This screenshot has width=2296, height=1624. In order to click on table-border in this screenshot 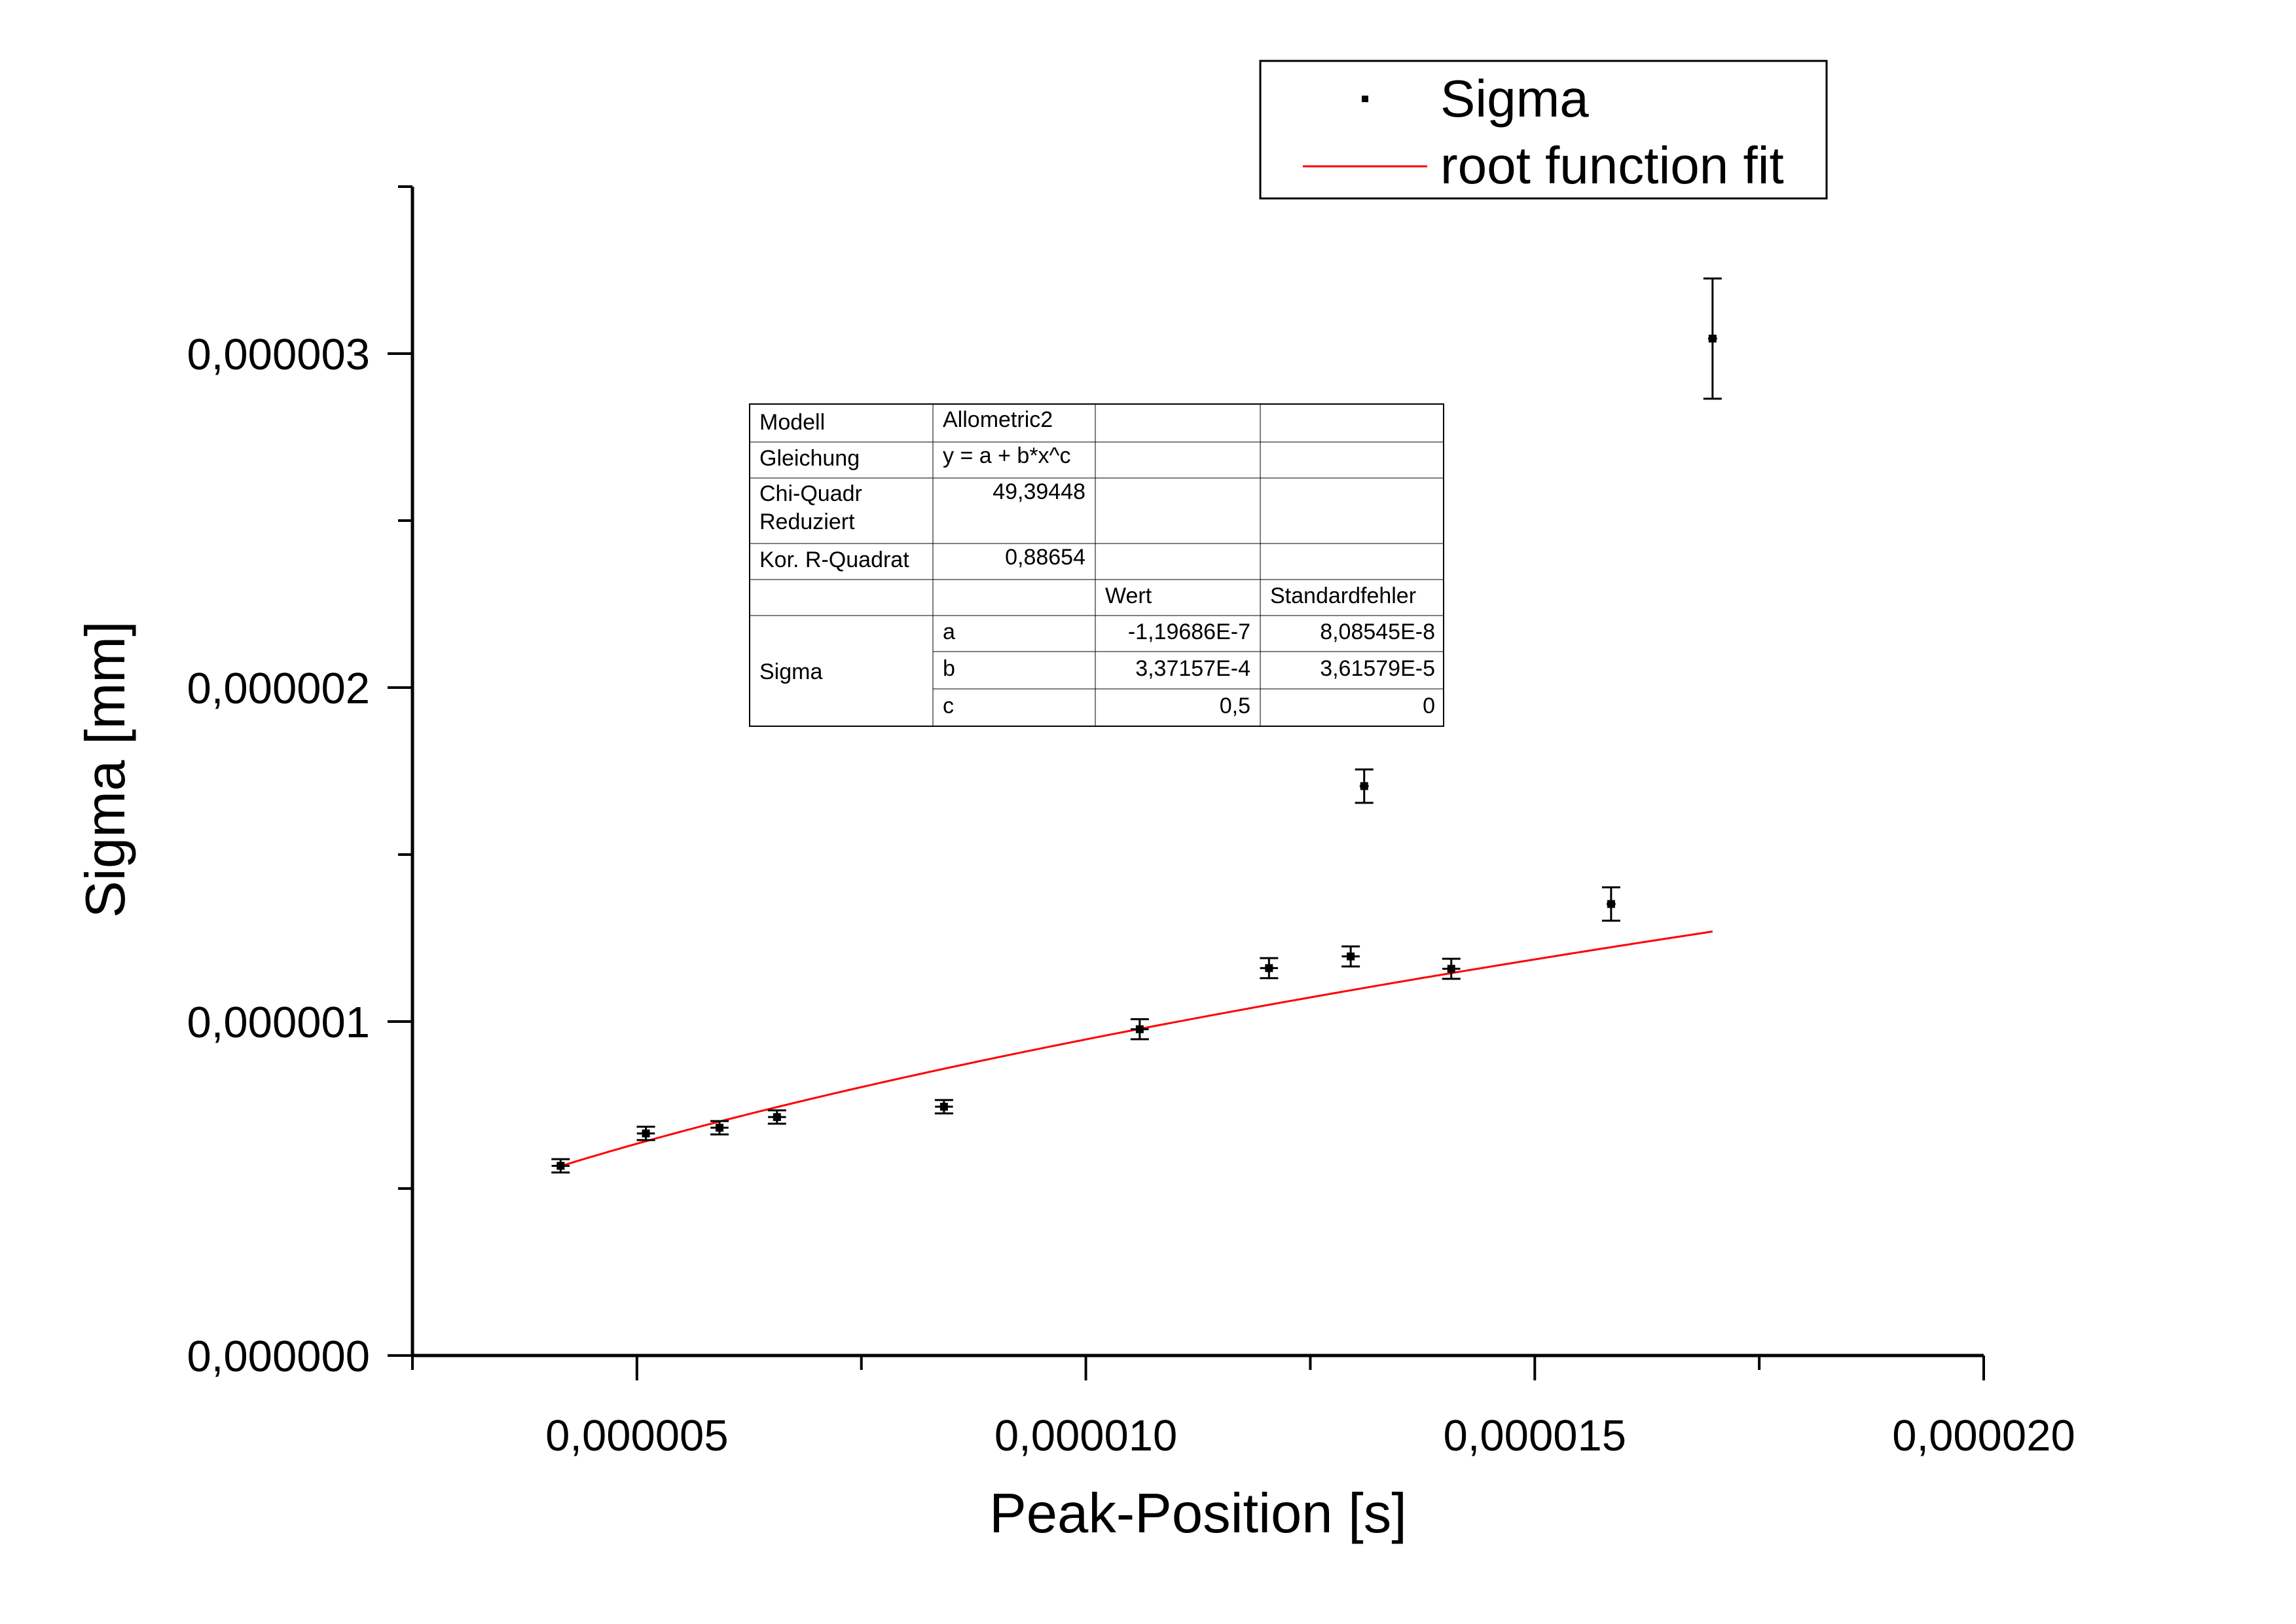, I will do `click(1096, 565)`.